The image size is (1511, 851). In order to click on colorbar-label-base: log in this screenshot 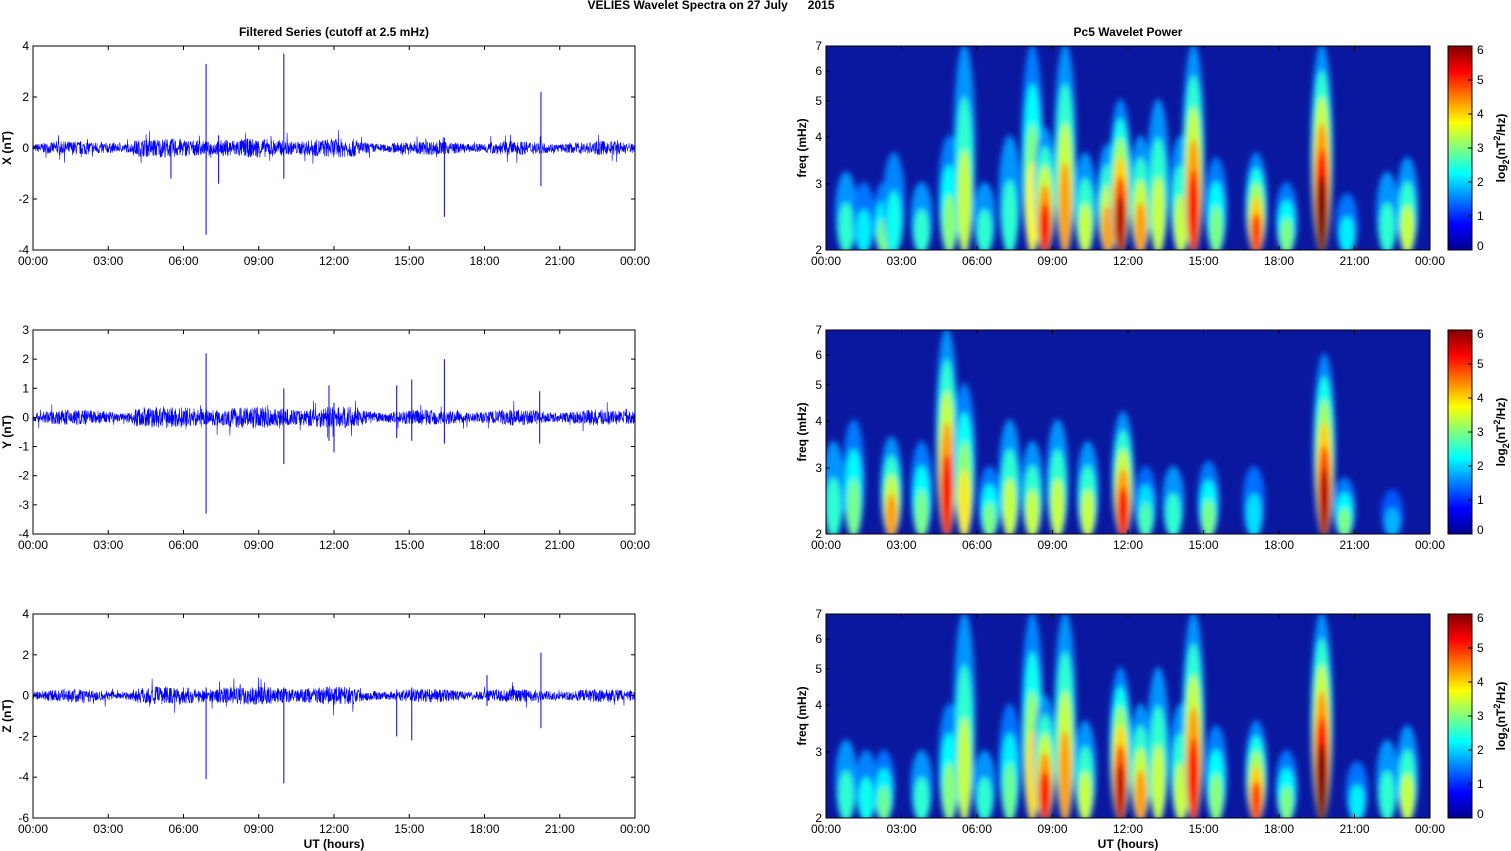, I will do `click(1501, 457)`.